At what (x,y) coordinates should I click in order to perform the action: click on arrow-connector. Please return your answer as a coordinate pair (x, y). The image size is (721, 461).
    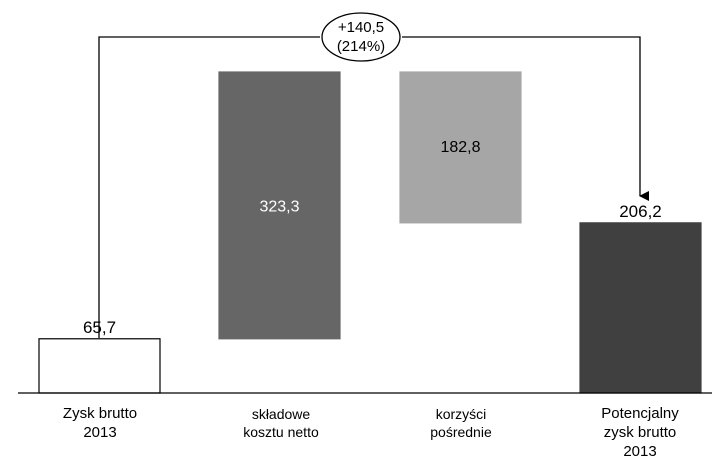
    Looking at the image, I should click on (525, 118).